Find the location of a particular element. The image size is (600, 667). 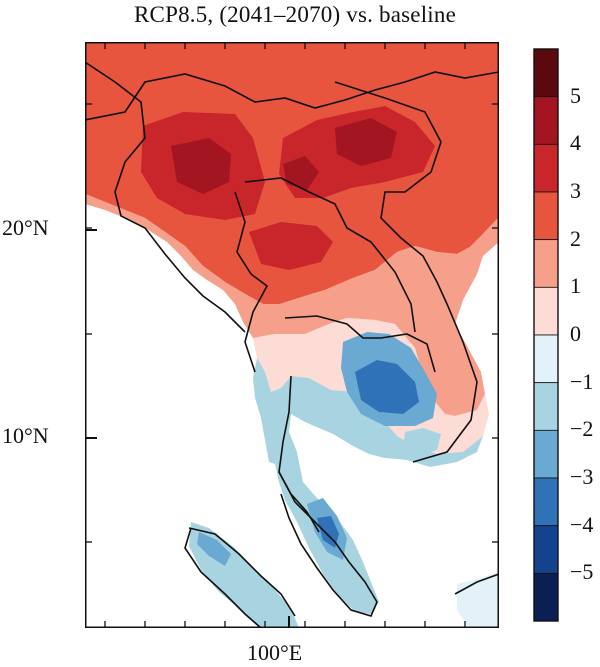

colorbar-frame is located at coordinates (546, 335).